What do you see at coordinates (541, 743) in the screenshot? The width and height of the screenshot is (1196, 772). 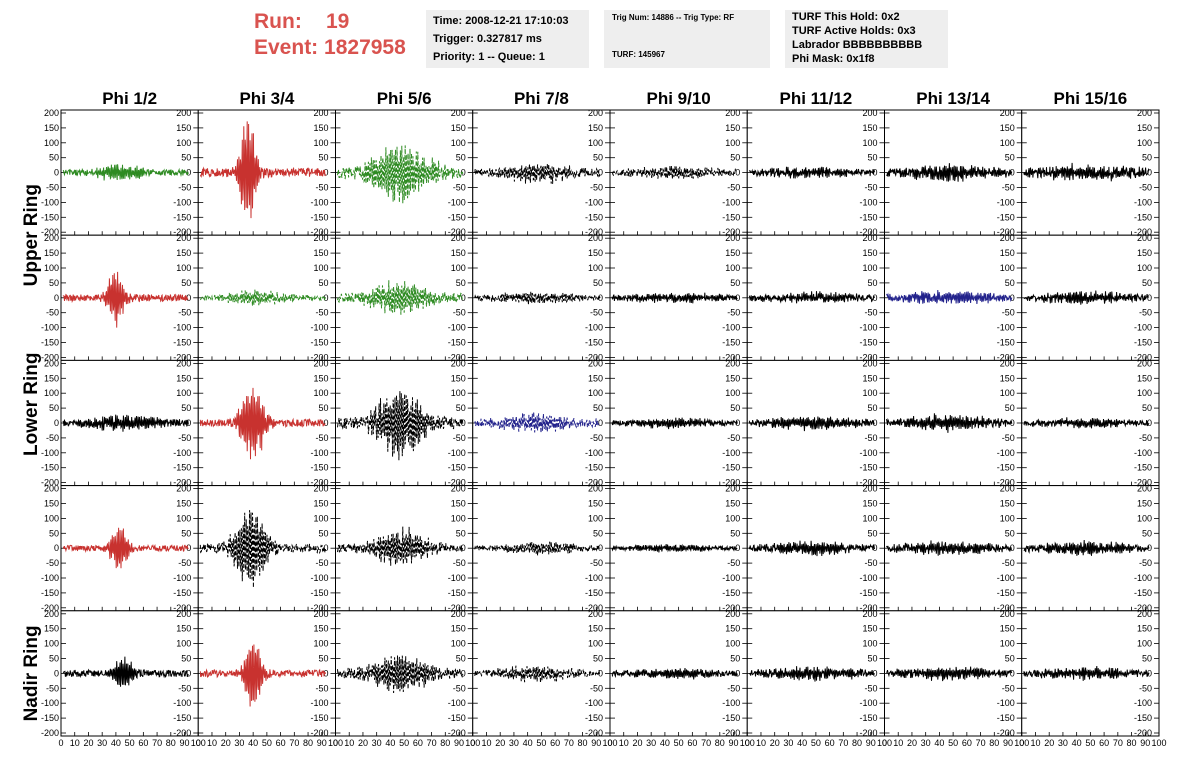 I see `x-tick-label: 50` at bounding box center [541, 743].